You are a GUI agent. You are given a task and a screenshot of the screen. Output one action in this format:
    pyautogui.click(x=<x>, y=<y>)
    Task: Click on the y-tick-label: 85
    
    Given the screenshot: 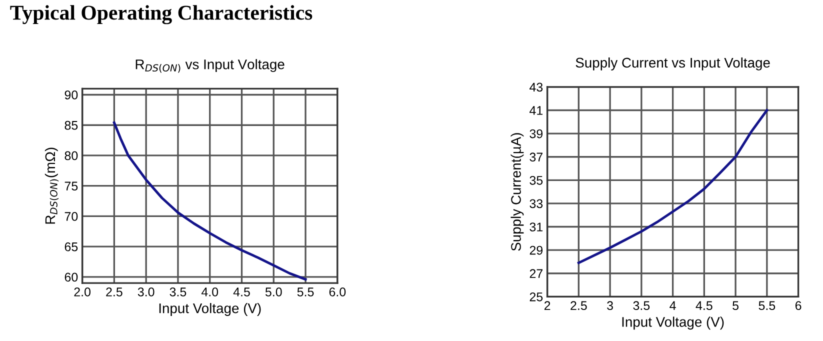 What is the action you would take?
    pyautogui.click(x=71, y=125)
    